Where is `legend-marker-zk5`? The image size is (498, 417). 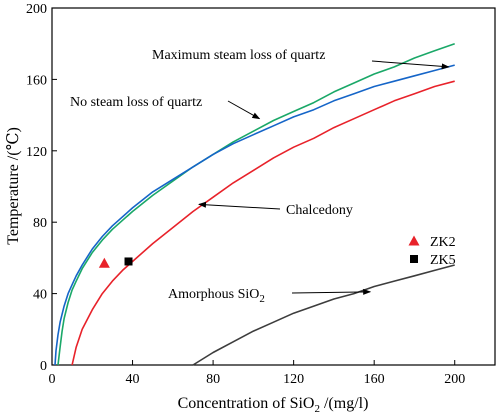 legend-marker-zk5 is located at coordinates (414, 259).